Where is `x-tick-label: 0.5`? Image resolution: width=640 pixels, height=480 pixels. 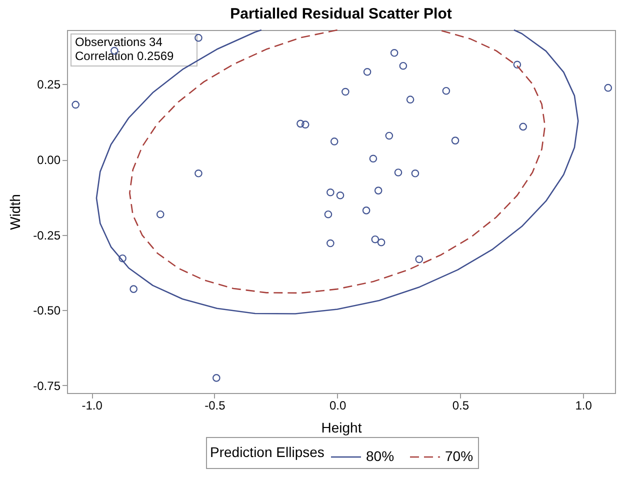
x-tick-label: 0.5 is located at coordinates (461, 405).